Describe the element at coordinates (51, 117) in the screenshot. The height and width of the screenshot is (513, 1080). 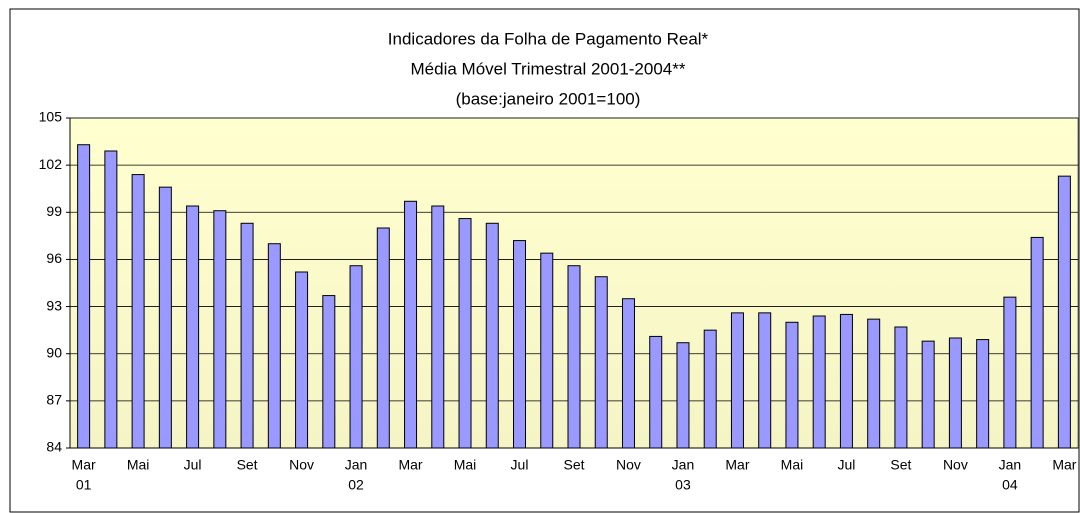
I see `y-tick-label: 105` at that location.